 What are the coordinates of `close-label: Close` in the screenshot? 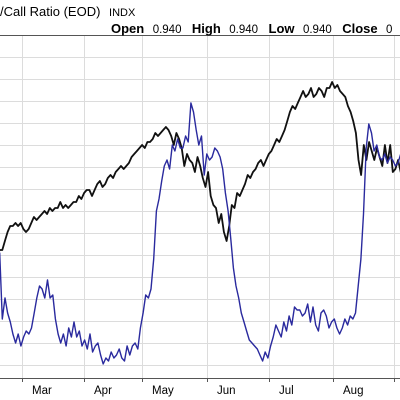 It's located at (359, 28).